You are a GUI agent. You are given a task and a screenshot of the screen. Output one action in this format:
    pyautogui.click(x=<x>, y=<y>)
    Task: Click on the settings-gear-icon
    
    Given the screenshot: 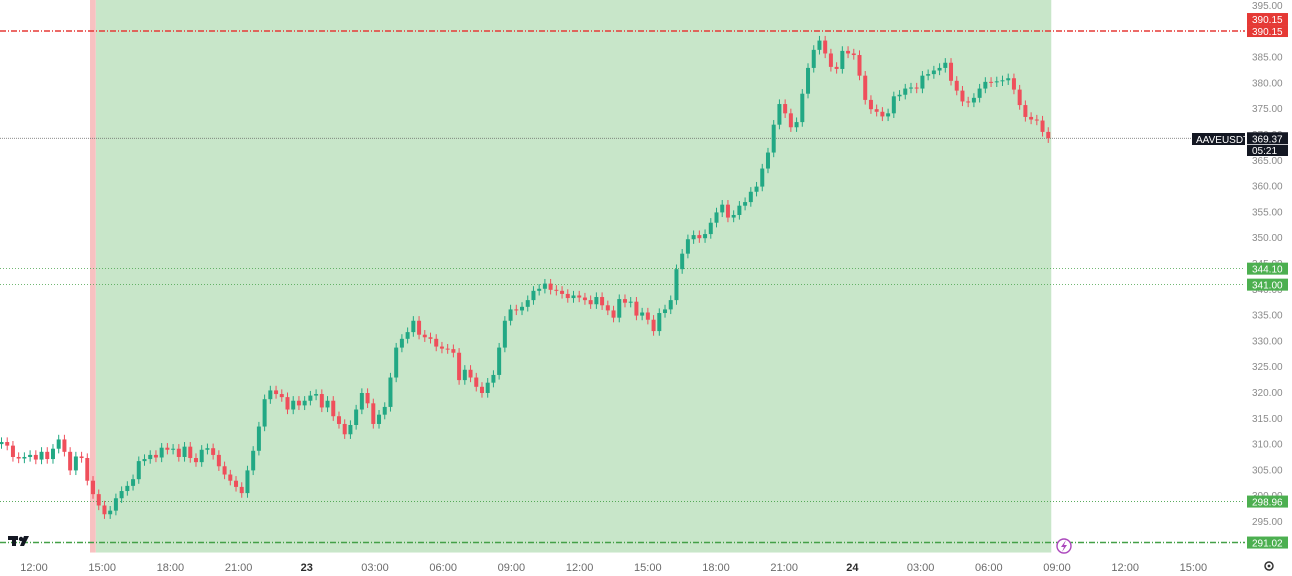 What is the action you would take?
    pyautogui.click(x=1269, y=566)
    